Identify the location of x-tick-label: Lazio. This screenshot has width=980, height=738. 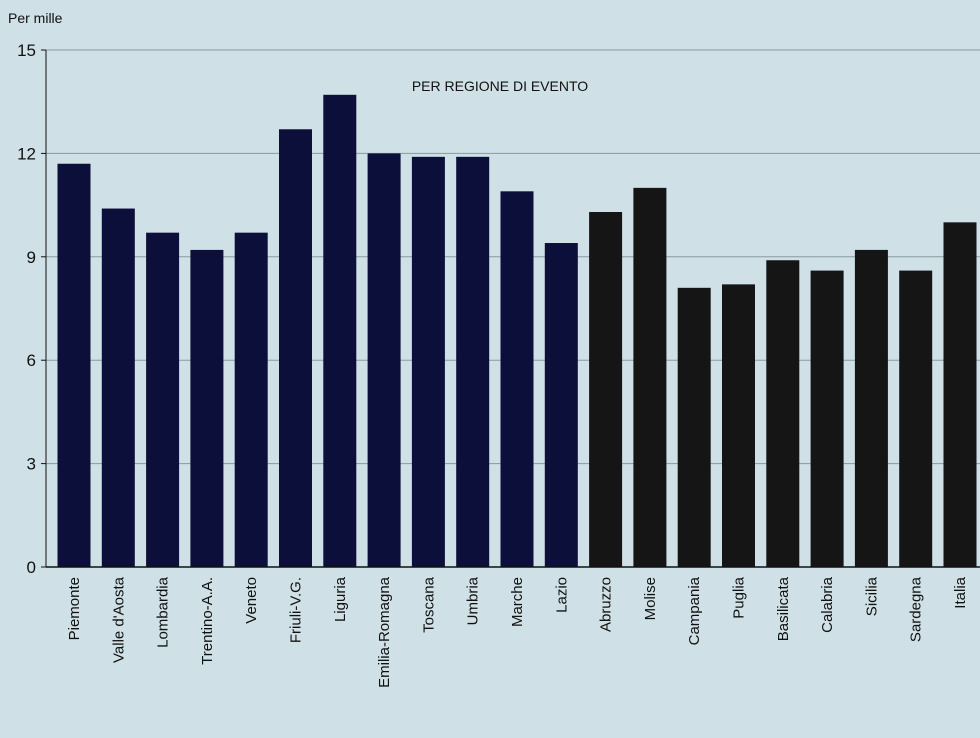
(561, 595).